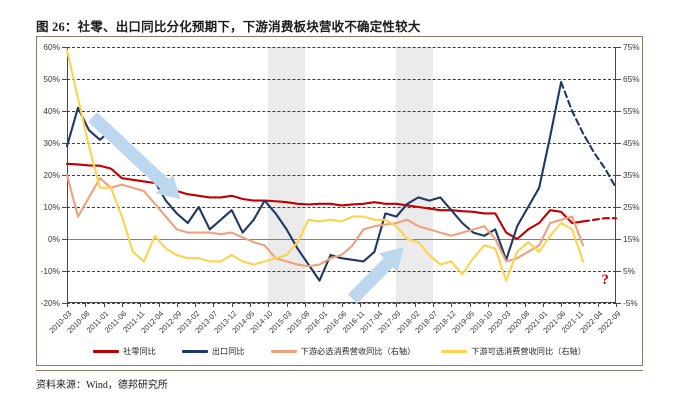 Image resolution: width=679 pixels, height=403 pixels. I want to click on legend-item-3: 下游必选消费营收同比（右轴）, so click(343, 351).